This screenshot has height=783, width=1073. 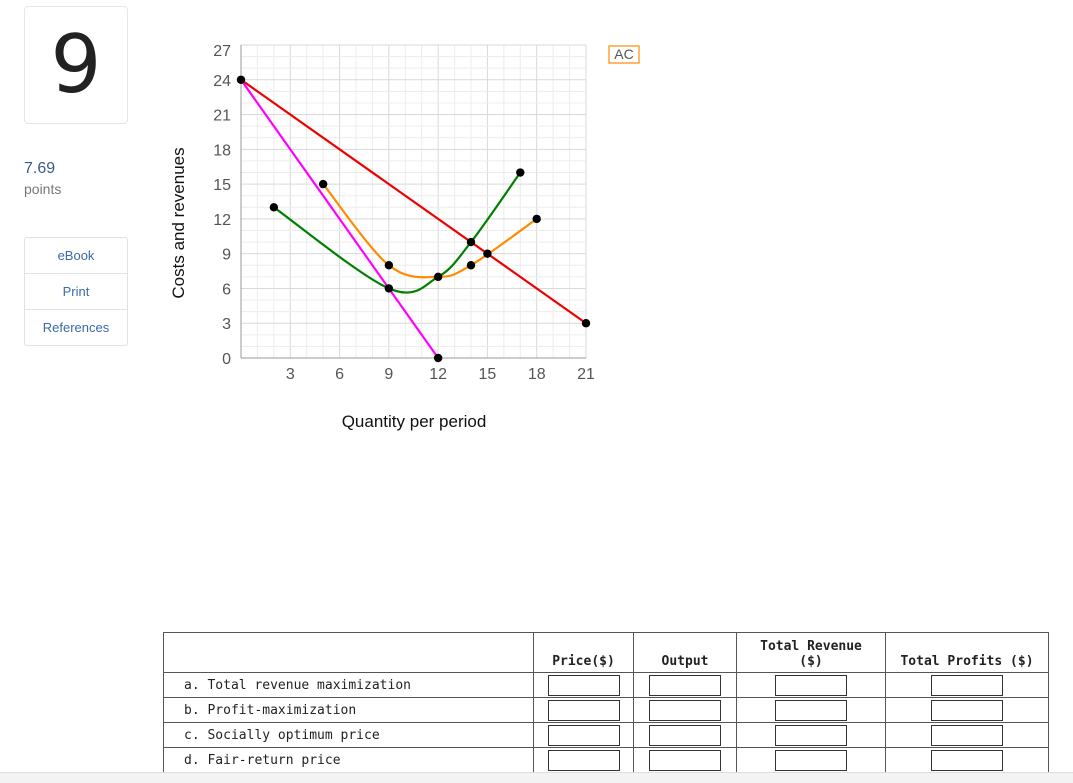 I want to click on header-price: Price($), so click(x=583, y=652).